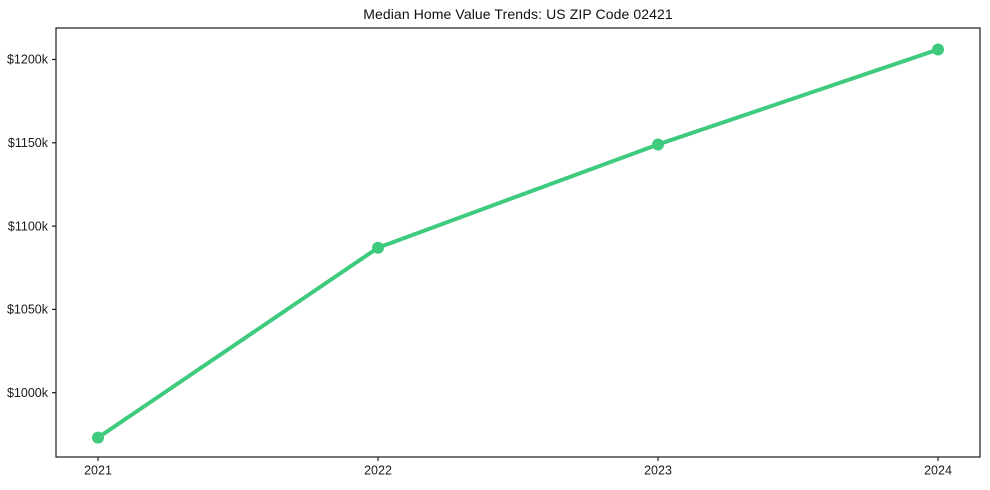  I want to click on x-tick-label: 2024, so click(938, 471).